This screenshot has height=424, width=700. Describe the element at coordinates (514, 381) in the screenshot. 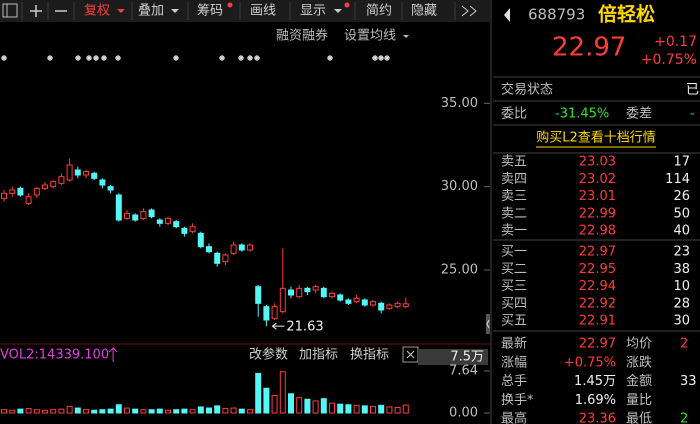

I see `stat-label: 总手` at that location.